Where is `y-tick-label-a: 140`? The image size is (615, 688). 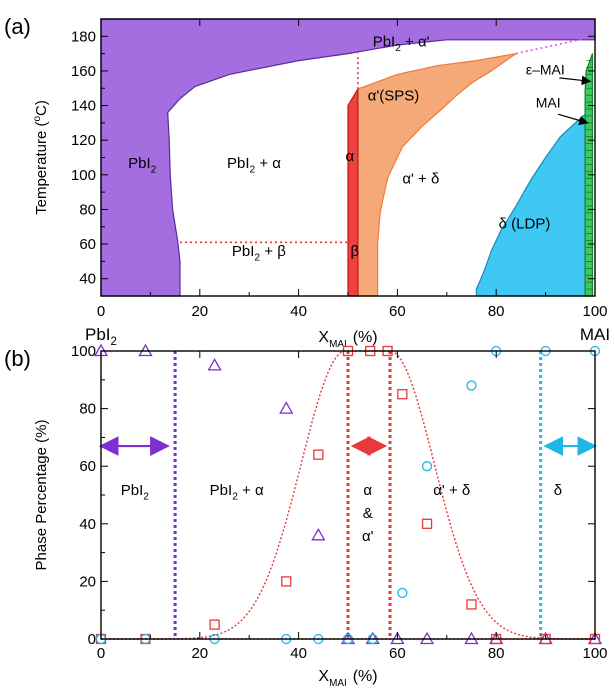 y-tick-label-a: 140 is located at coordinates (83, 106).